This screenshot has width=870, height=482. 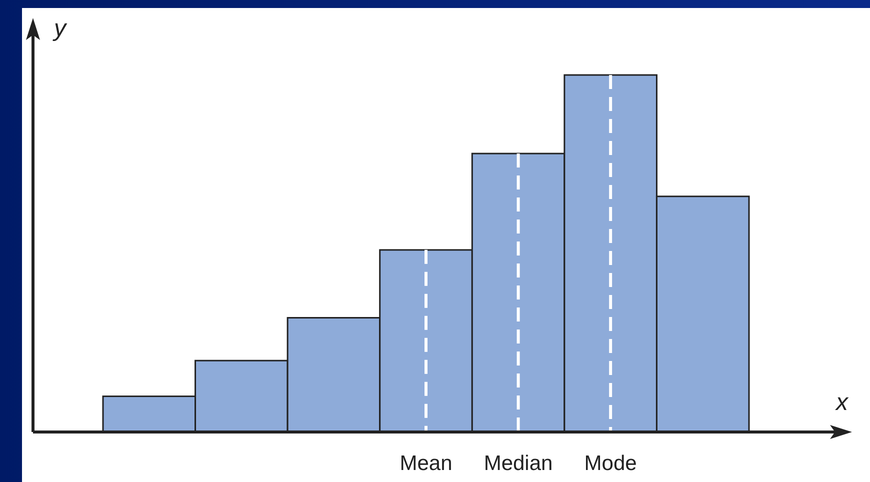 I want to click on x-tick-label: Mean, so click(x=426, y=463).